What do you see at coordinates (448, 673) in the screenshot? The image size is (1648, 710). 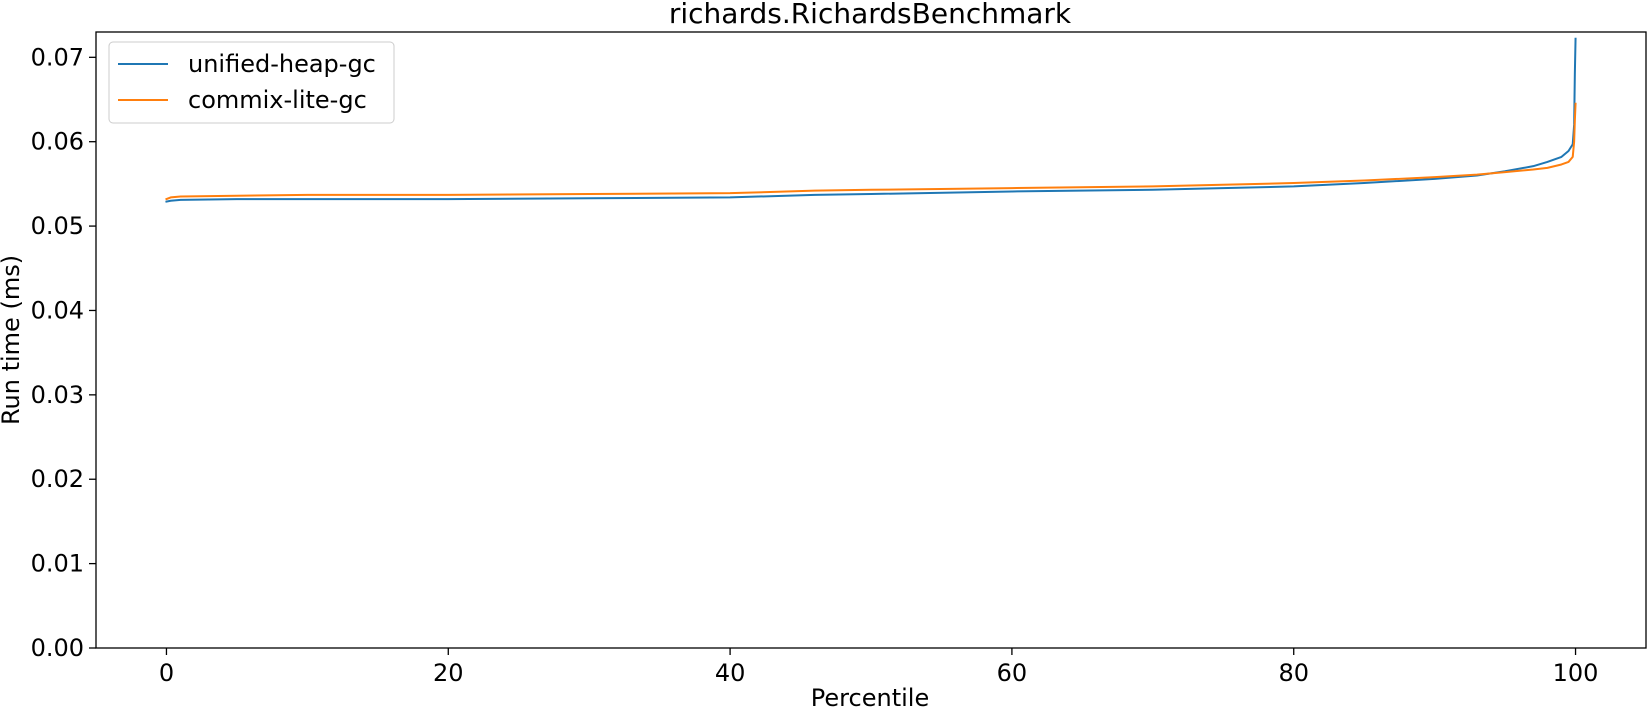 I see `x-tick-label: 20` at bounding box center [448, 673].